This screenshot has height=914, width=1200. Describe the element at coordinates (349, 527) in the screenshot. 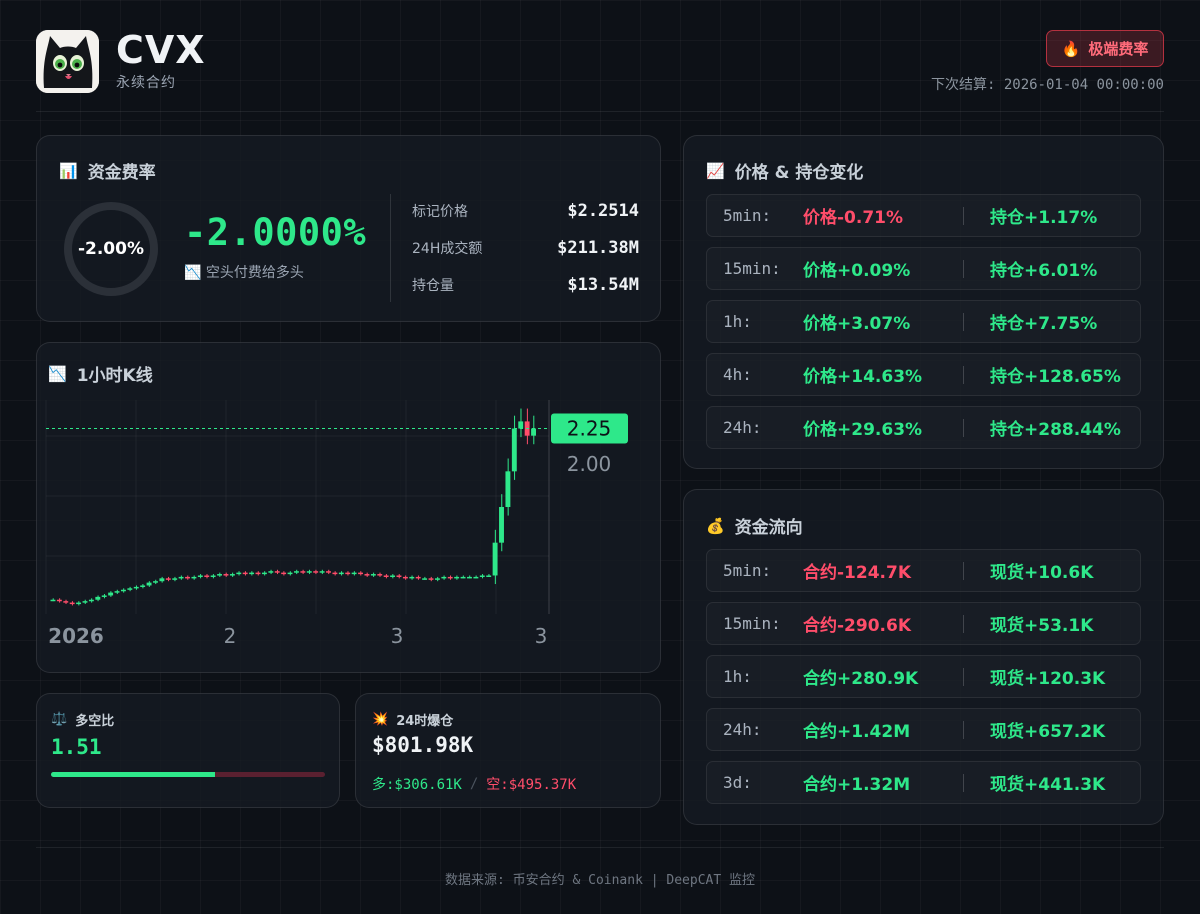

I see `kline-chart: 2.25 2.00 2026 2 3 3` at that location.